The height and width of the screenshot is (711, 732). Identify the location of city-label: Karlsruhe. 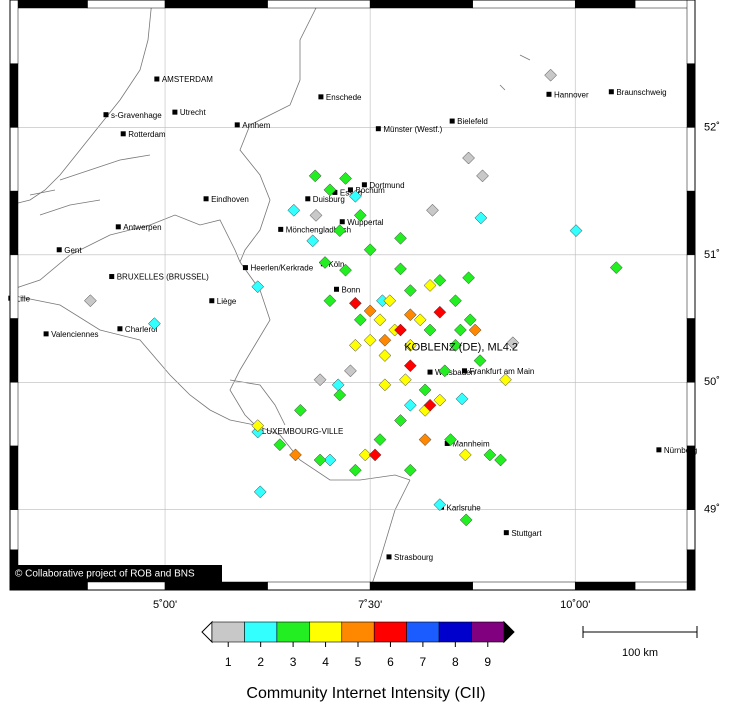
(464, 507).